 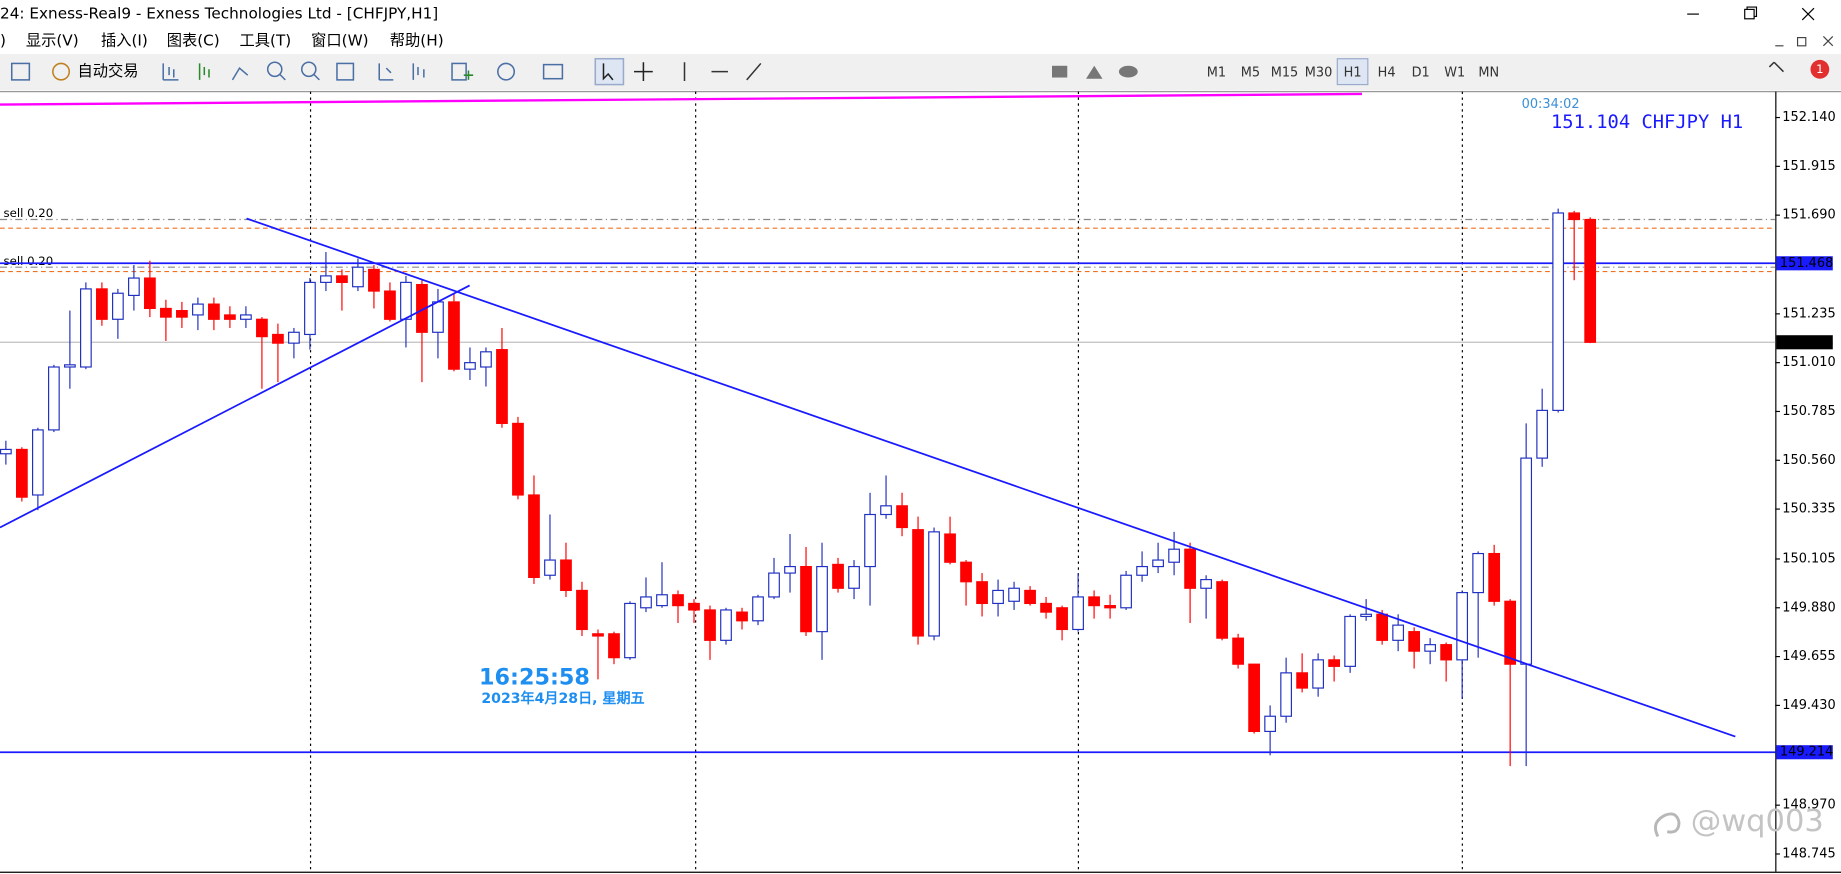 I want to click on clock-time: 16:25:58, so click(x=534, y=677).